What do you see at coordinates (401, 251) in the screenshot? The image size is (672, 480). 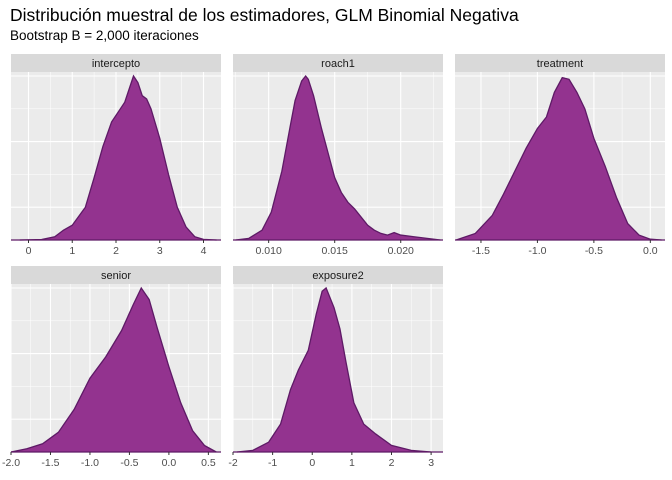 I see `x-tick-label: 0.020` at bounding box center [401, 251].